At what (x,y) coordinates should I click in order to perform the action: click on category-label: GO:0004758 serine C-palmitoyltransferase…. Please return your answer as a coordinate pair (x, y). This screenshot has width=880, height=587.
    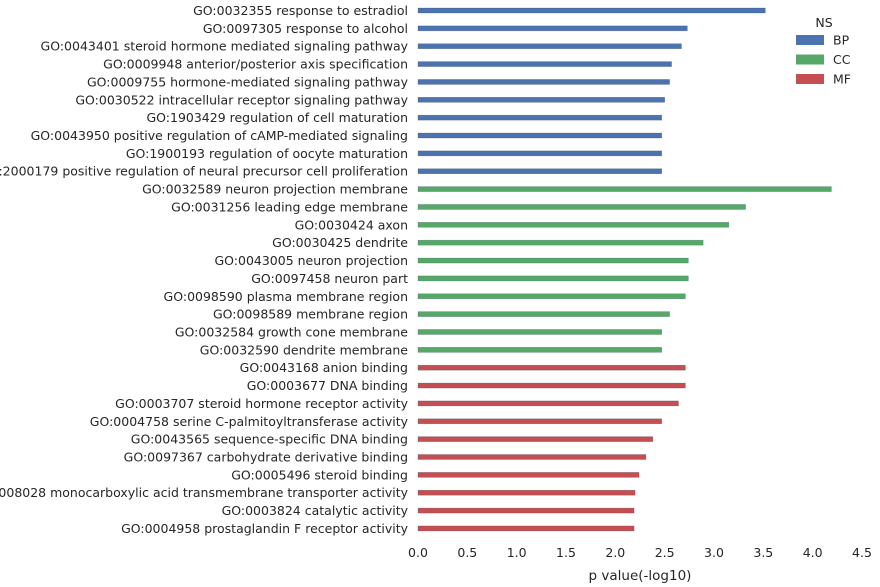
    Looking at the image, I should click on (249, 421).